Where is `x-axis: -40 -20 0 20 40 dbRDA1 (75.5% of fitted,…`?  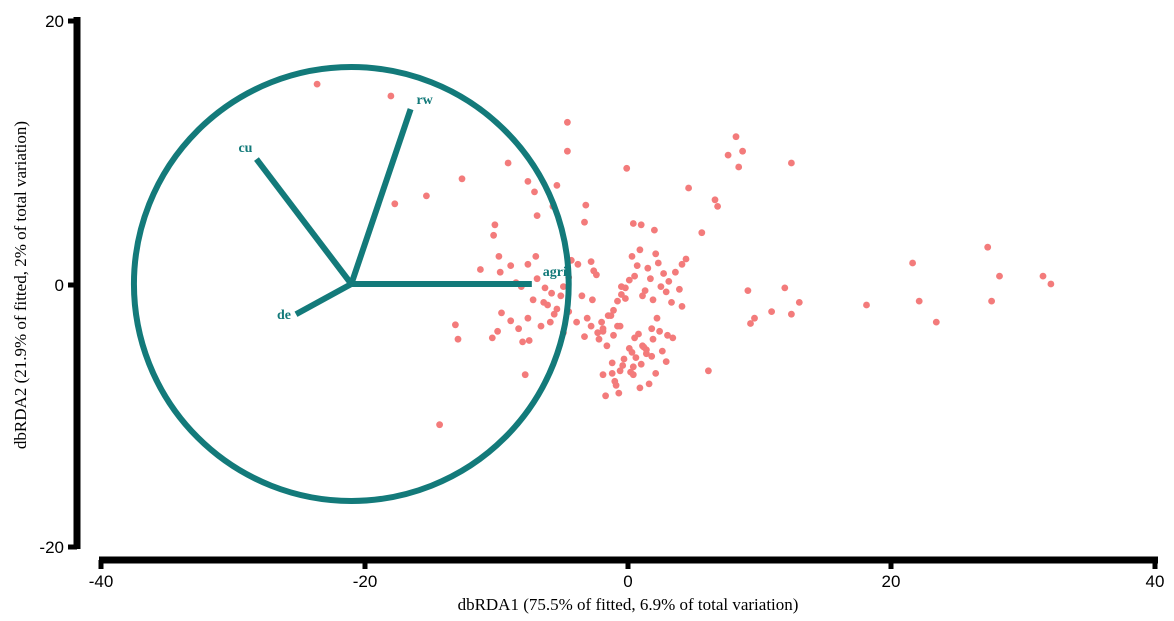 x-axis: -40 -20 0 20 40 dbRDA1 (75.5% of fitted,… is located at coordinates (627, 585).